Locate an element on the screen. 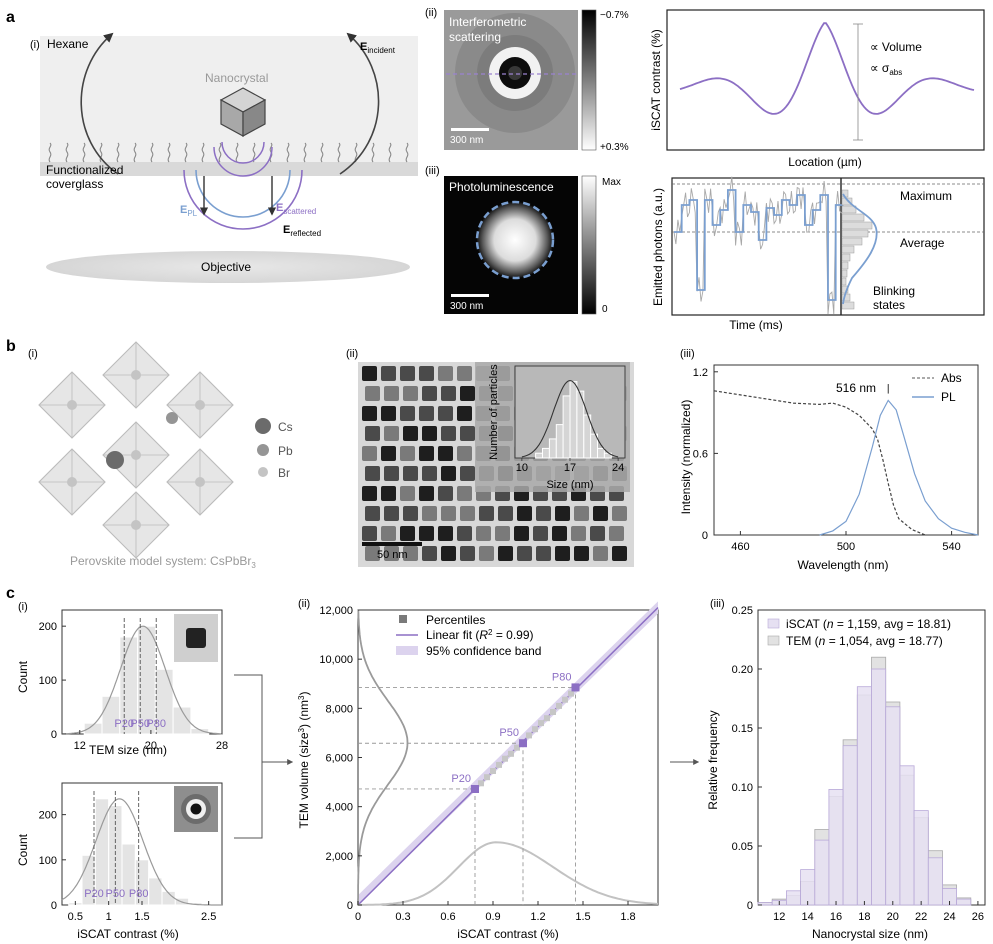  rel-ytick-label: 0.15 is located at coordinates (742, 729).